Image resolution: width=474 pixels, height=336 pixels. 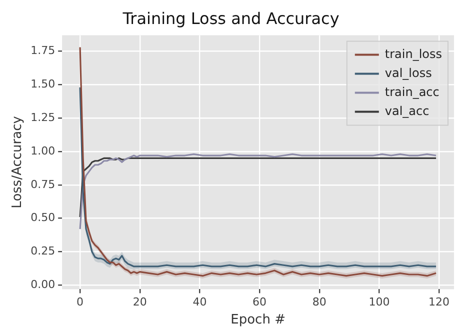 What do you see at coordinates (43, 117) in the screenshot?
I see `y-tick-label: 1.25` at bounding box center [43, 117].